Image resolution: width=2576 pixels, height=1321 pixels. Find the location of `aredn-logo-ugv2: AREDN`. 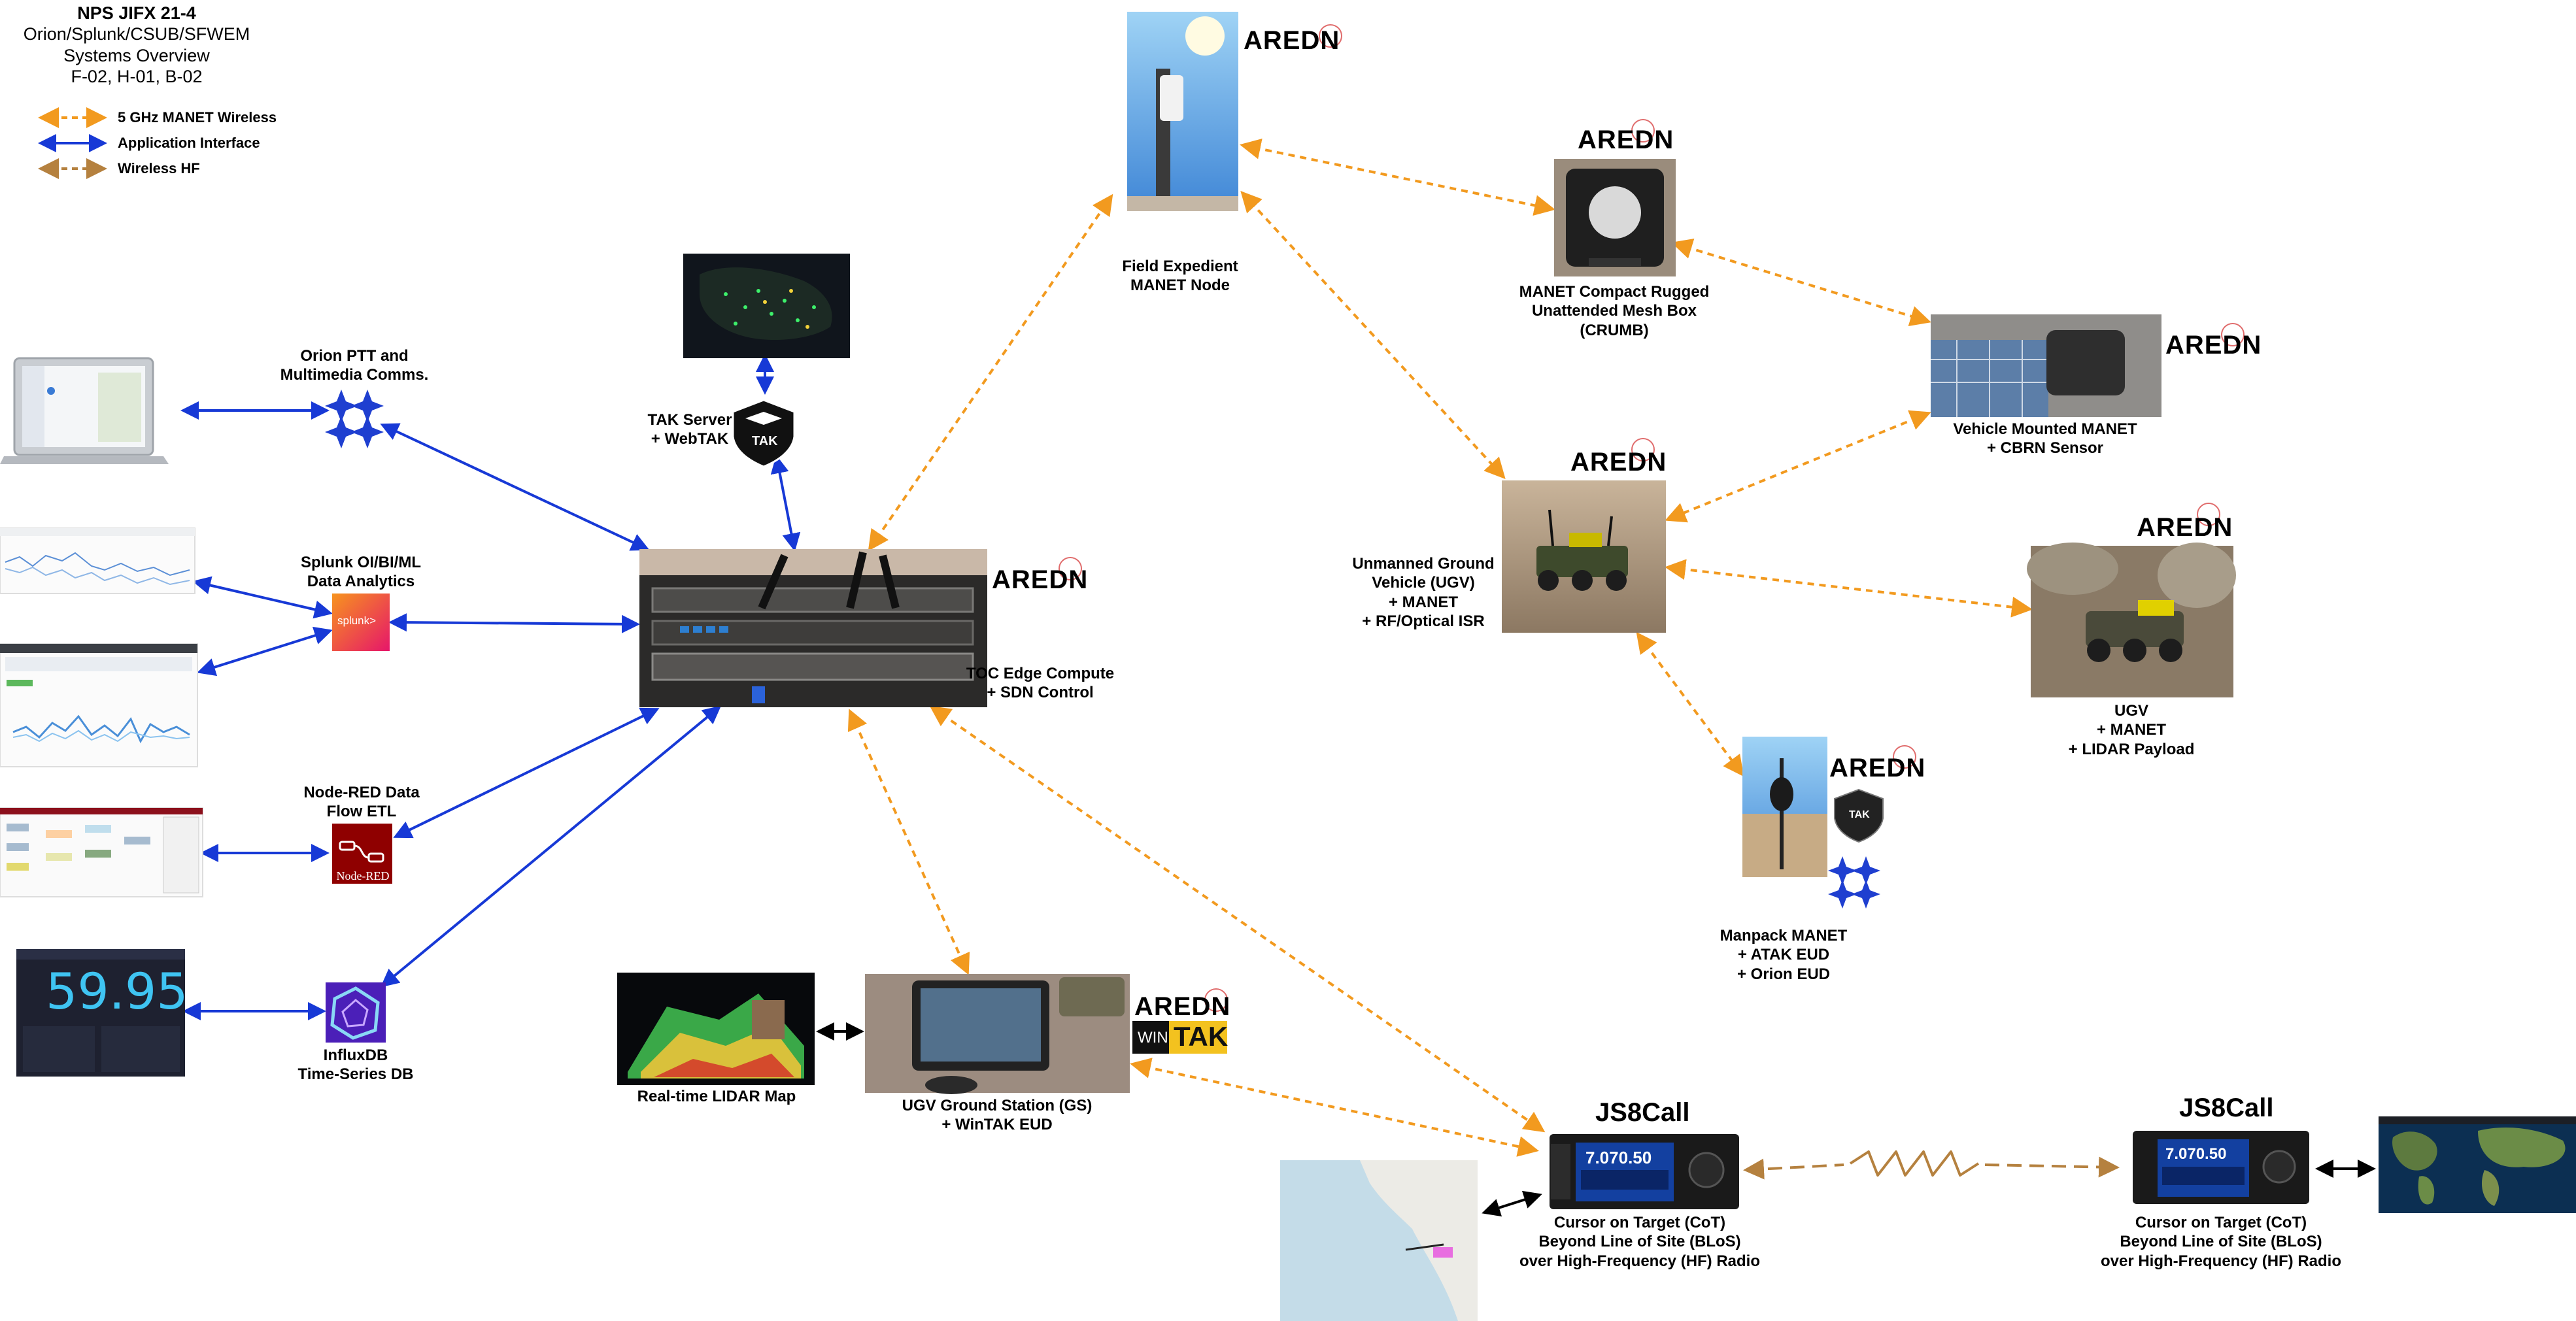

aredn-logo-ugv2: AREDN is located at coordinates (2185, 527).